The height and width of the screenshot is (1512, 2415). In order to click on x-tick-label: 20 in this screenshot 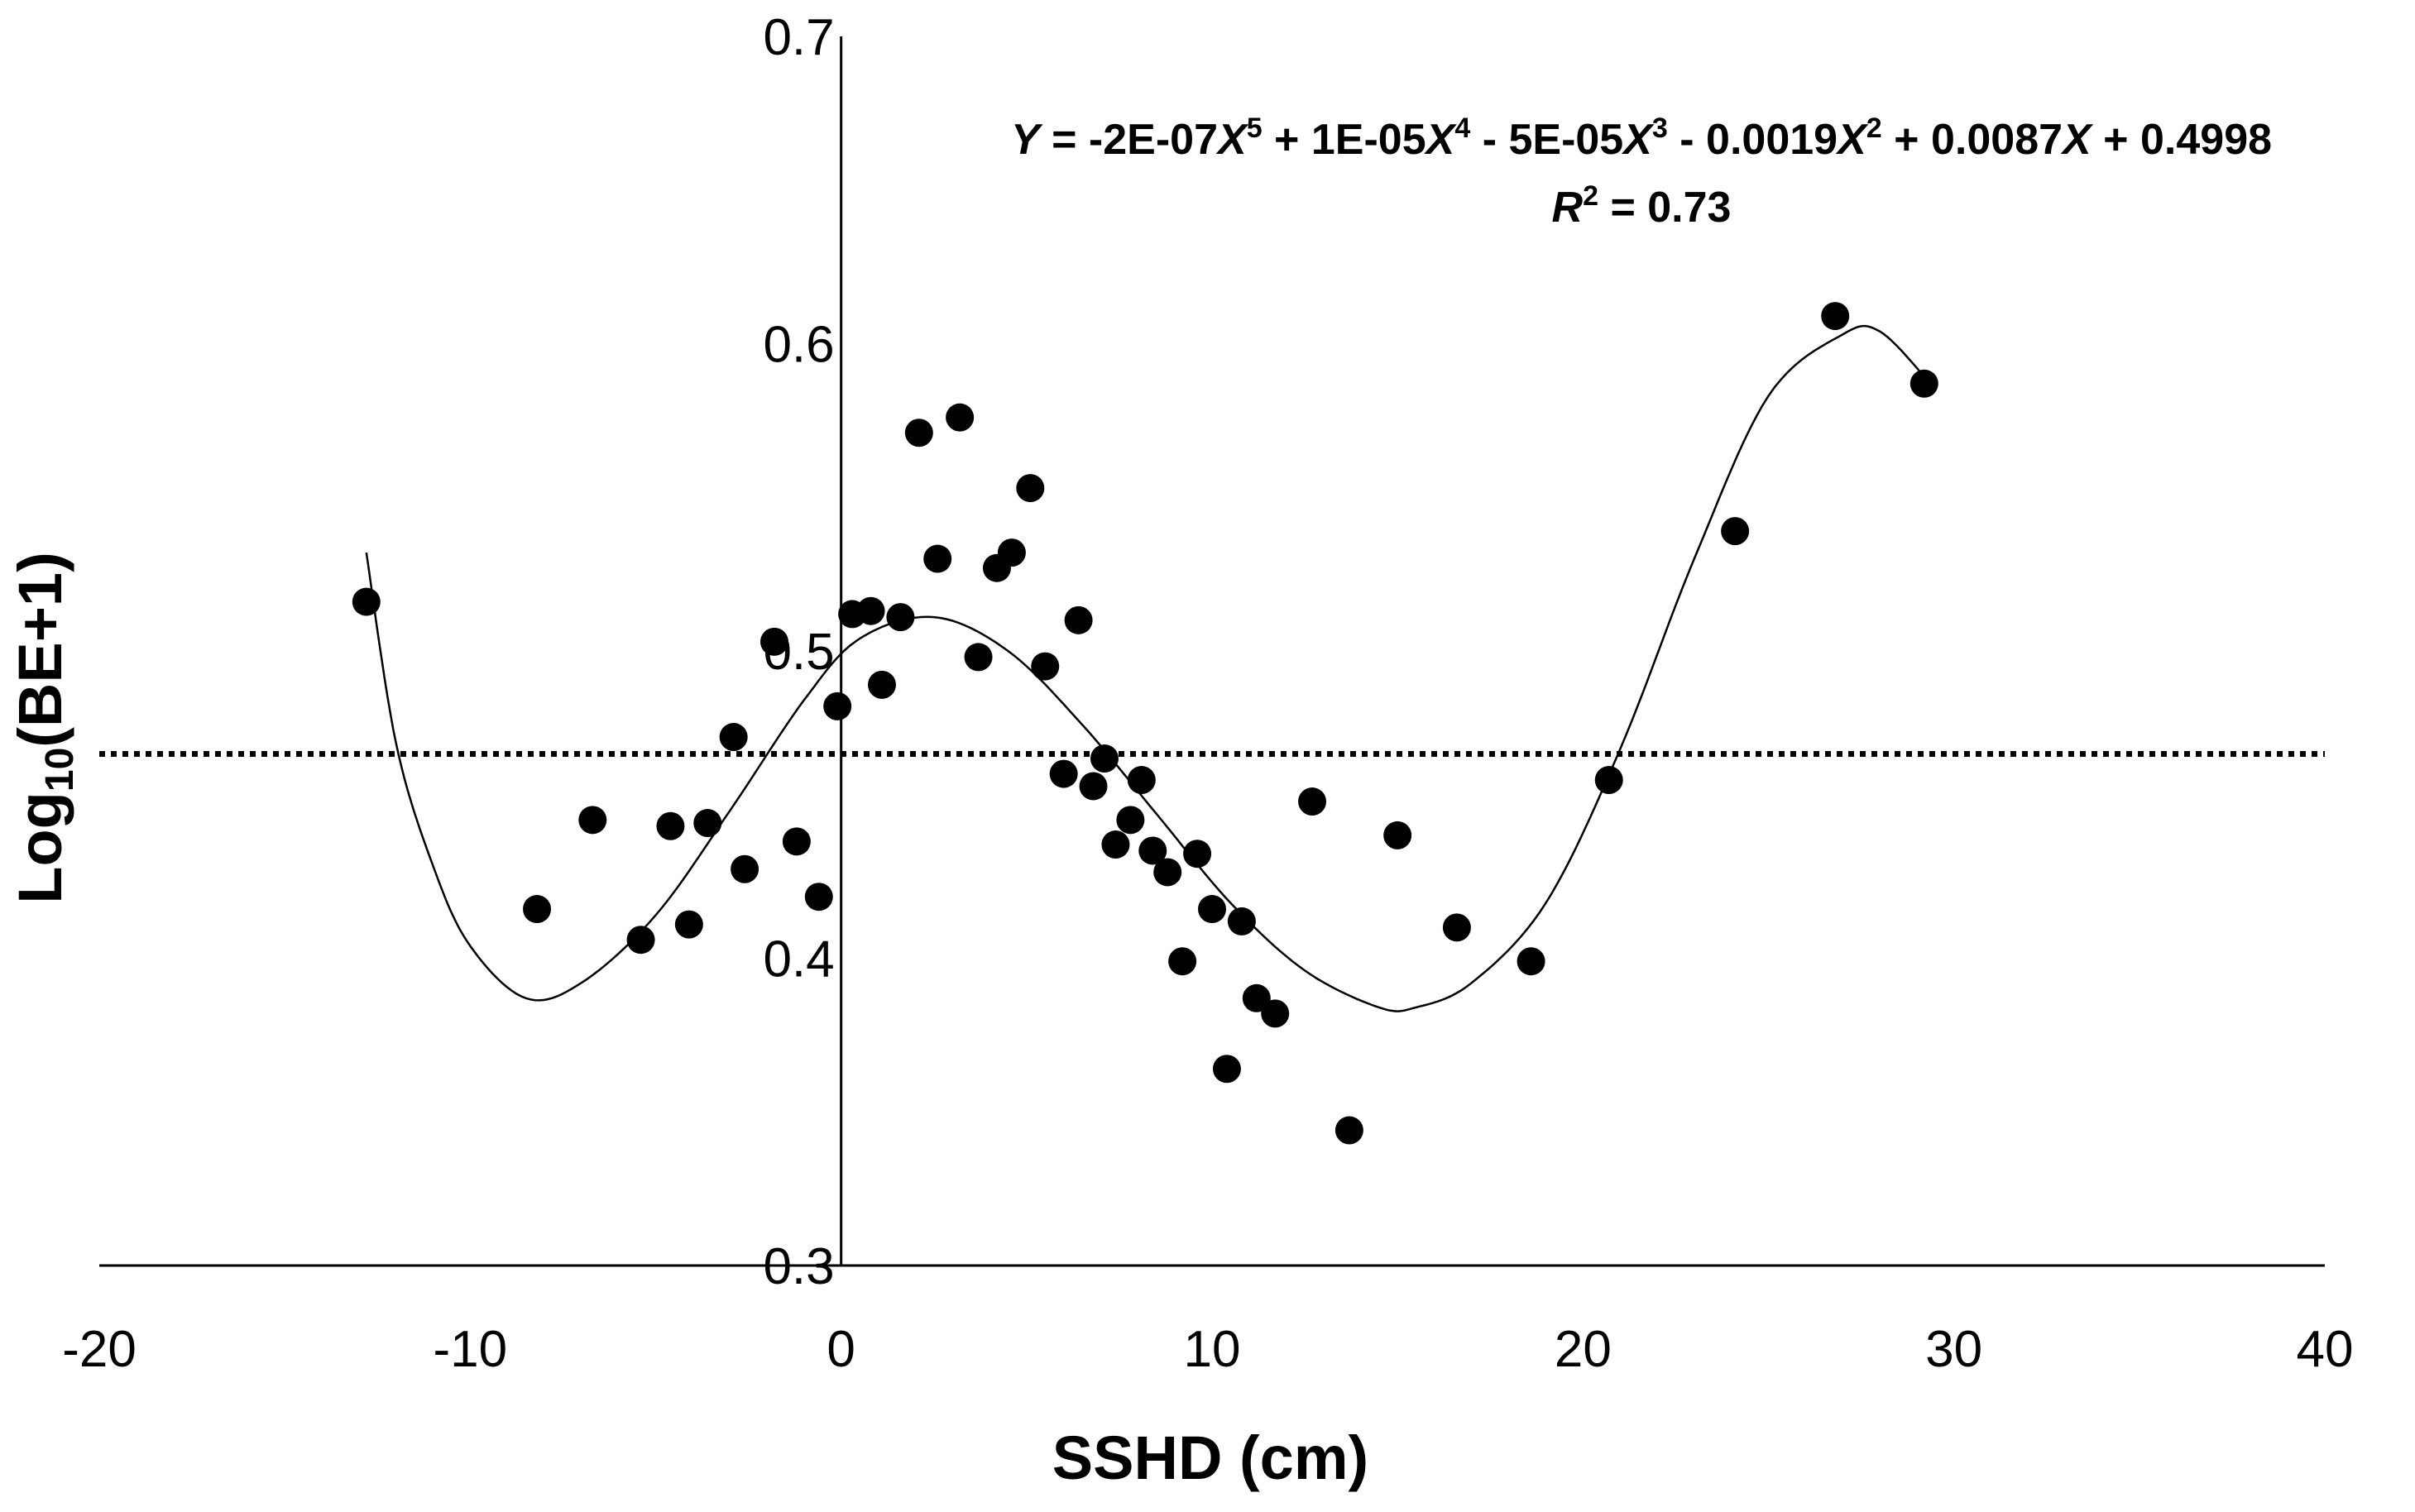, I will do `click(1583, 1349)`.